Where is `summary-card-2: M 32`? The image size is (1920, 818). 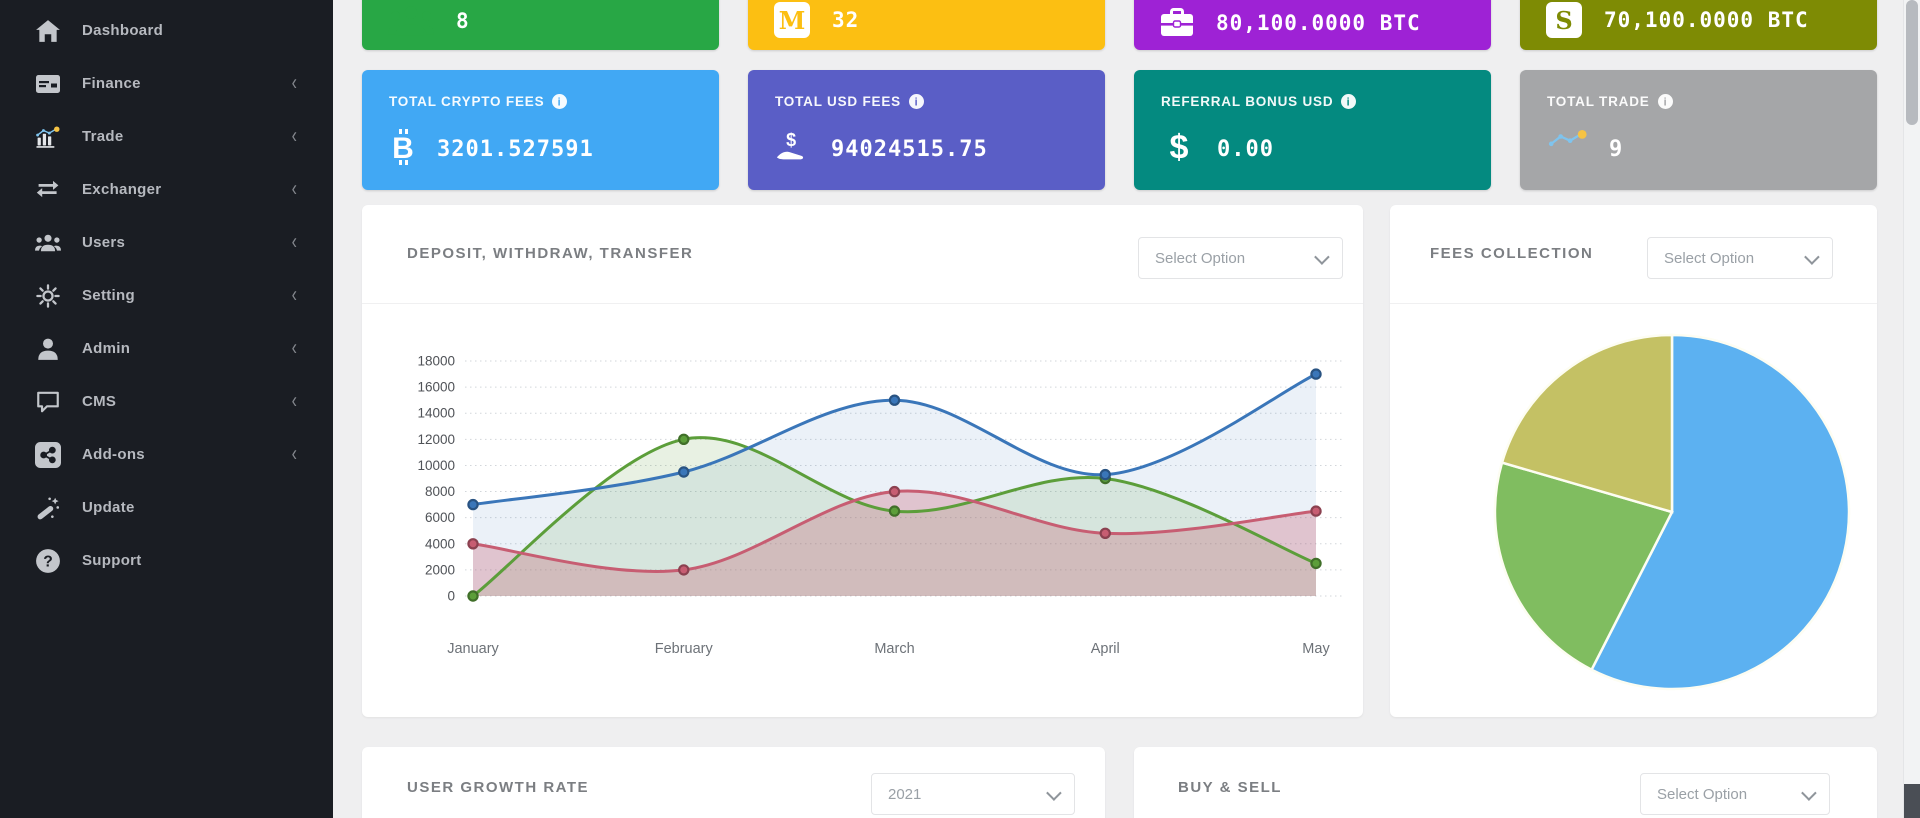
summary-card-2: M 32 is located at coordinates (926, 25).